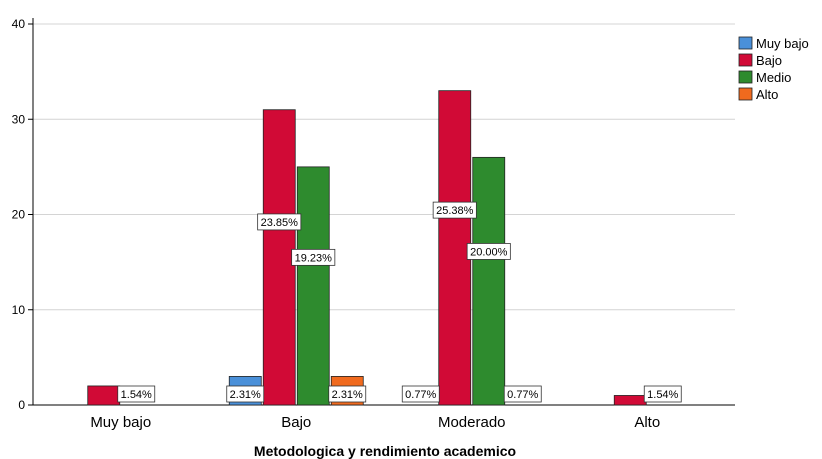  Describe the element at coordinates (19, 310) in the screenshot. I see `y-tick-label: 10` at that location.